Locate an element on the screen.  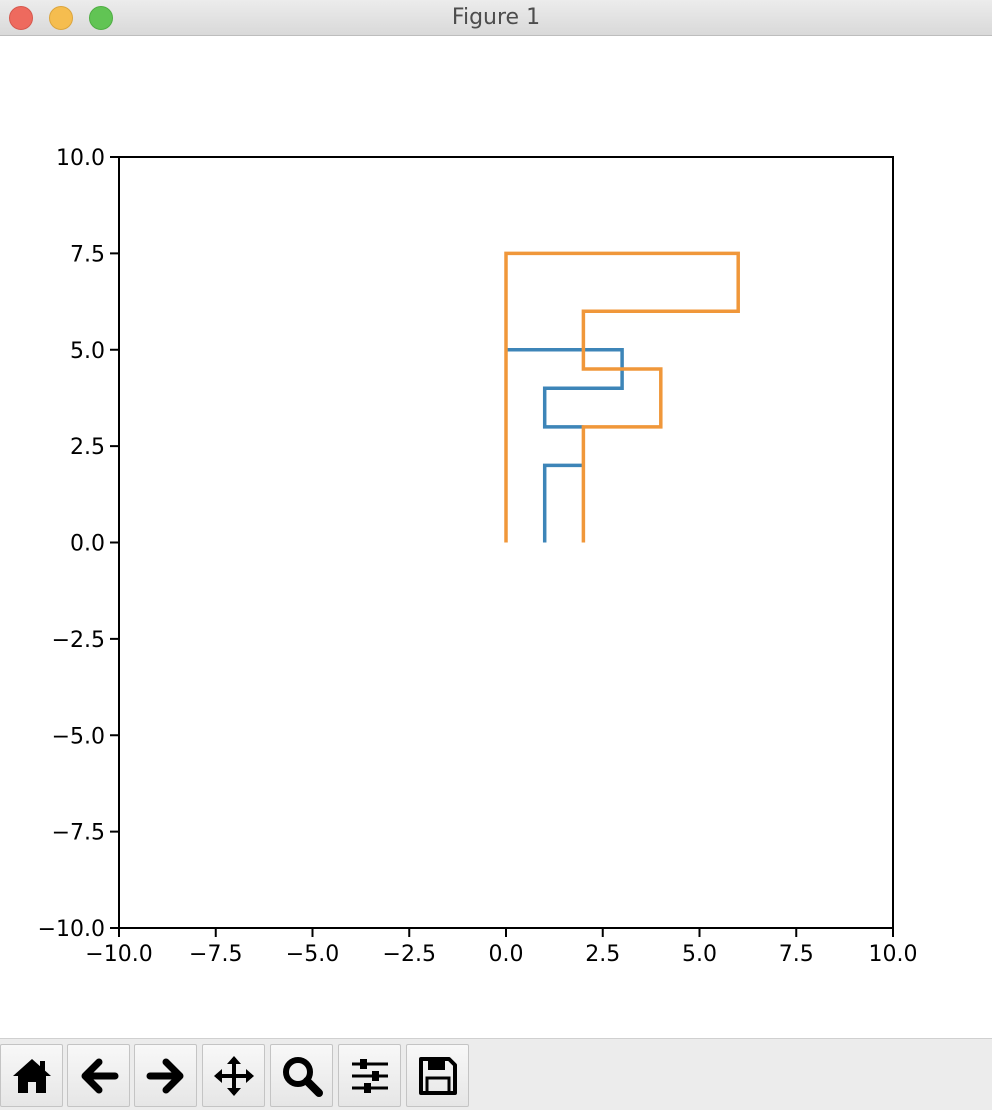
x-tick-label: −2.5 is located at coordinates (409, 954).